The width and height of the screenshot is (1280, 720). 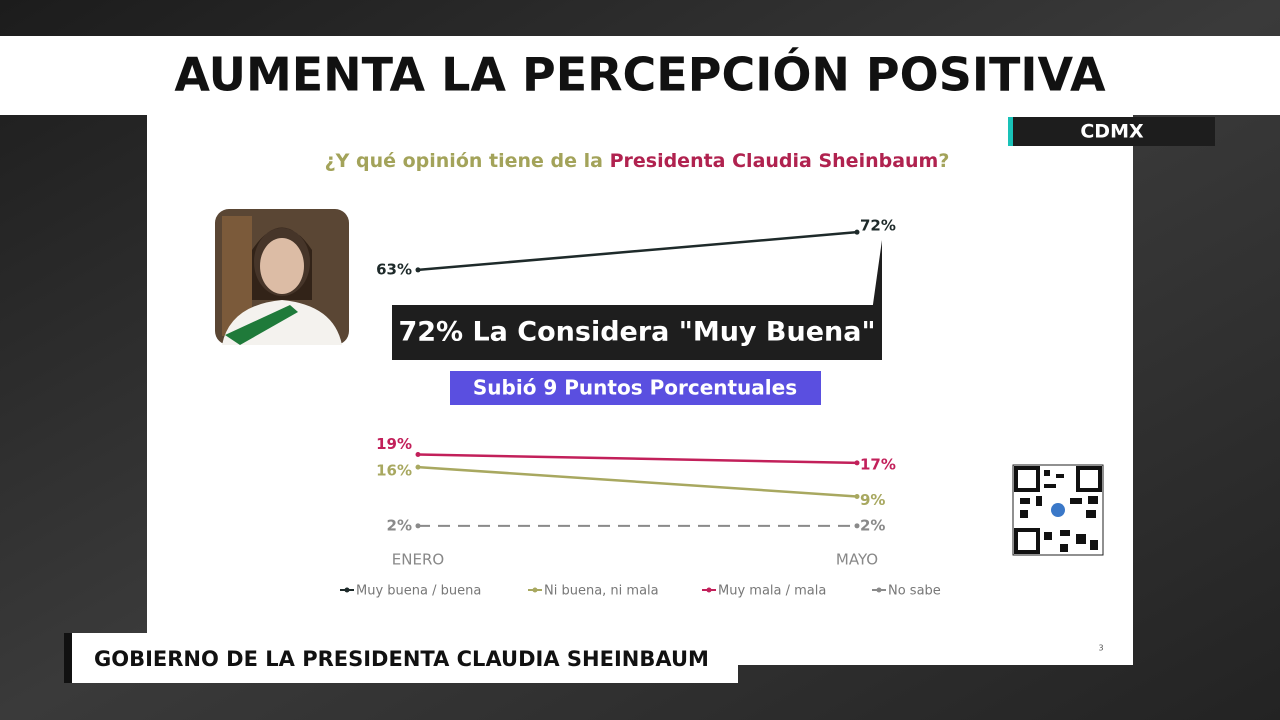 I want to click on qr-code, so click(x=1058, y=510).